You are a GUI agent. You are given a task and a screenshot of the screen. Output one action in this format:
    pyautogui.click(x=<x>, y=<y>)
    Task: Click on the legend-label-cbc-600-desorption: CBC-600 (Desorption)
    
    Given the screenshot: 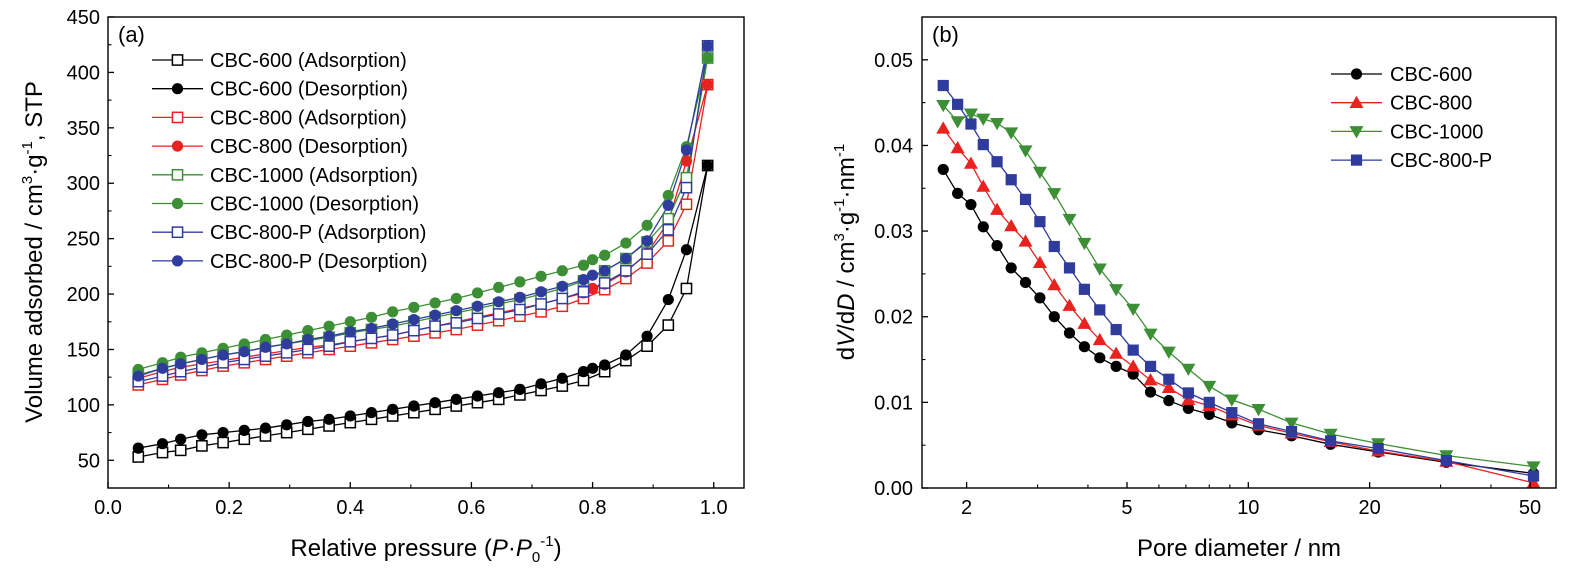 What is the action you would take?
    pyautogui.click(x=309, y=90)
    